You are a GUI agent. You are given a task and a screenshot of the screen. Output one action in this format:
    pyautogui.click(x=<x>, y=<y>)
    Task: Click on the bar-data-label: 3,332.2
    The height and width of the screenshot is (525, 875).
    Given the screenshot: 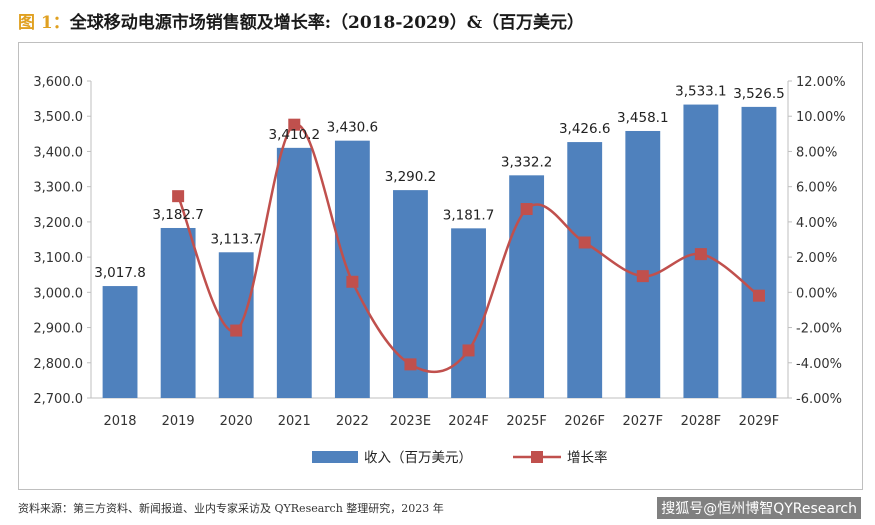 What is the action you would take?
    pyautogui.click(x=527, y=162)
    